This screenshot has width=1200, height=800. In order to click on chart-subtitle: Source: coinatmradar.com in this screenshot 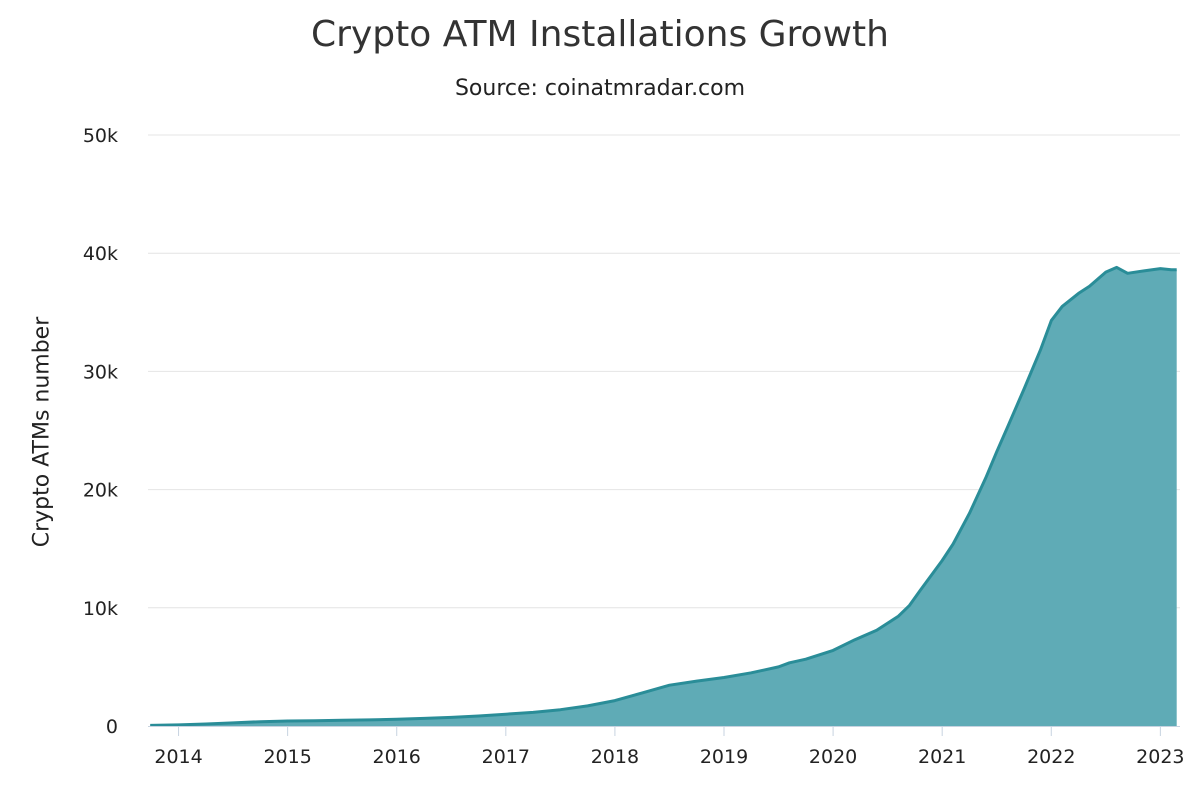, I will do `click(600, 88)`.